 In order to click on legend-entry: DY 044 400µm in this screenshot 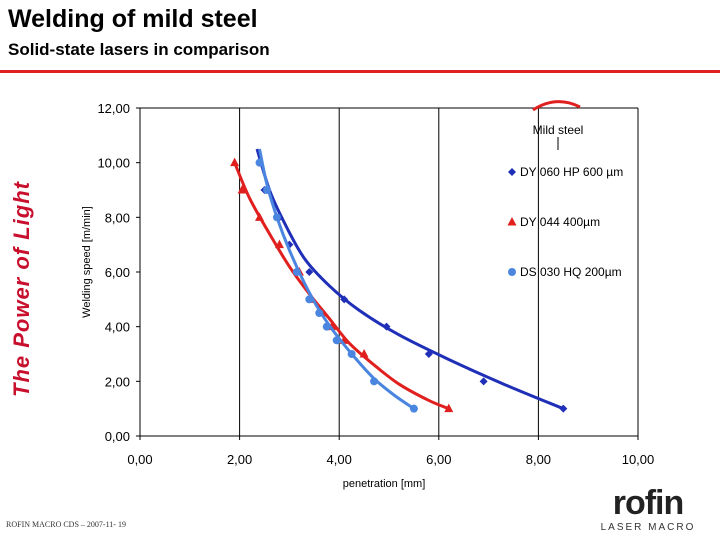, I will do `click(553, 222)`.